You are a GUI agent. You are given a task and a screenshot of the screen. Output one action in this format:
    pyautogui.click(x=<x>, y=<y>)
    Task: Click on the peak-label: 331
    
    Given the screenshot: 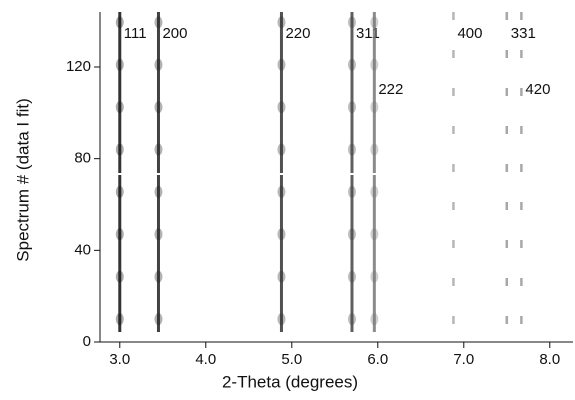 What is the action you would take?
    pyautogui.click(x=523, y=33)
    